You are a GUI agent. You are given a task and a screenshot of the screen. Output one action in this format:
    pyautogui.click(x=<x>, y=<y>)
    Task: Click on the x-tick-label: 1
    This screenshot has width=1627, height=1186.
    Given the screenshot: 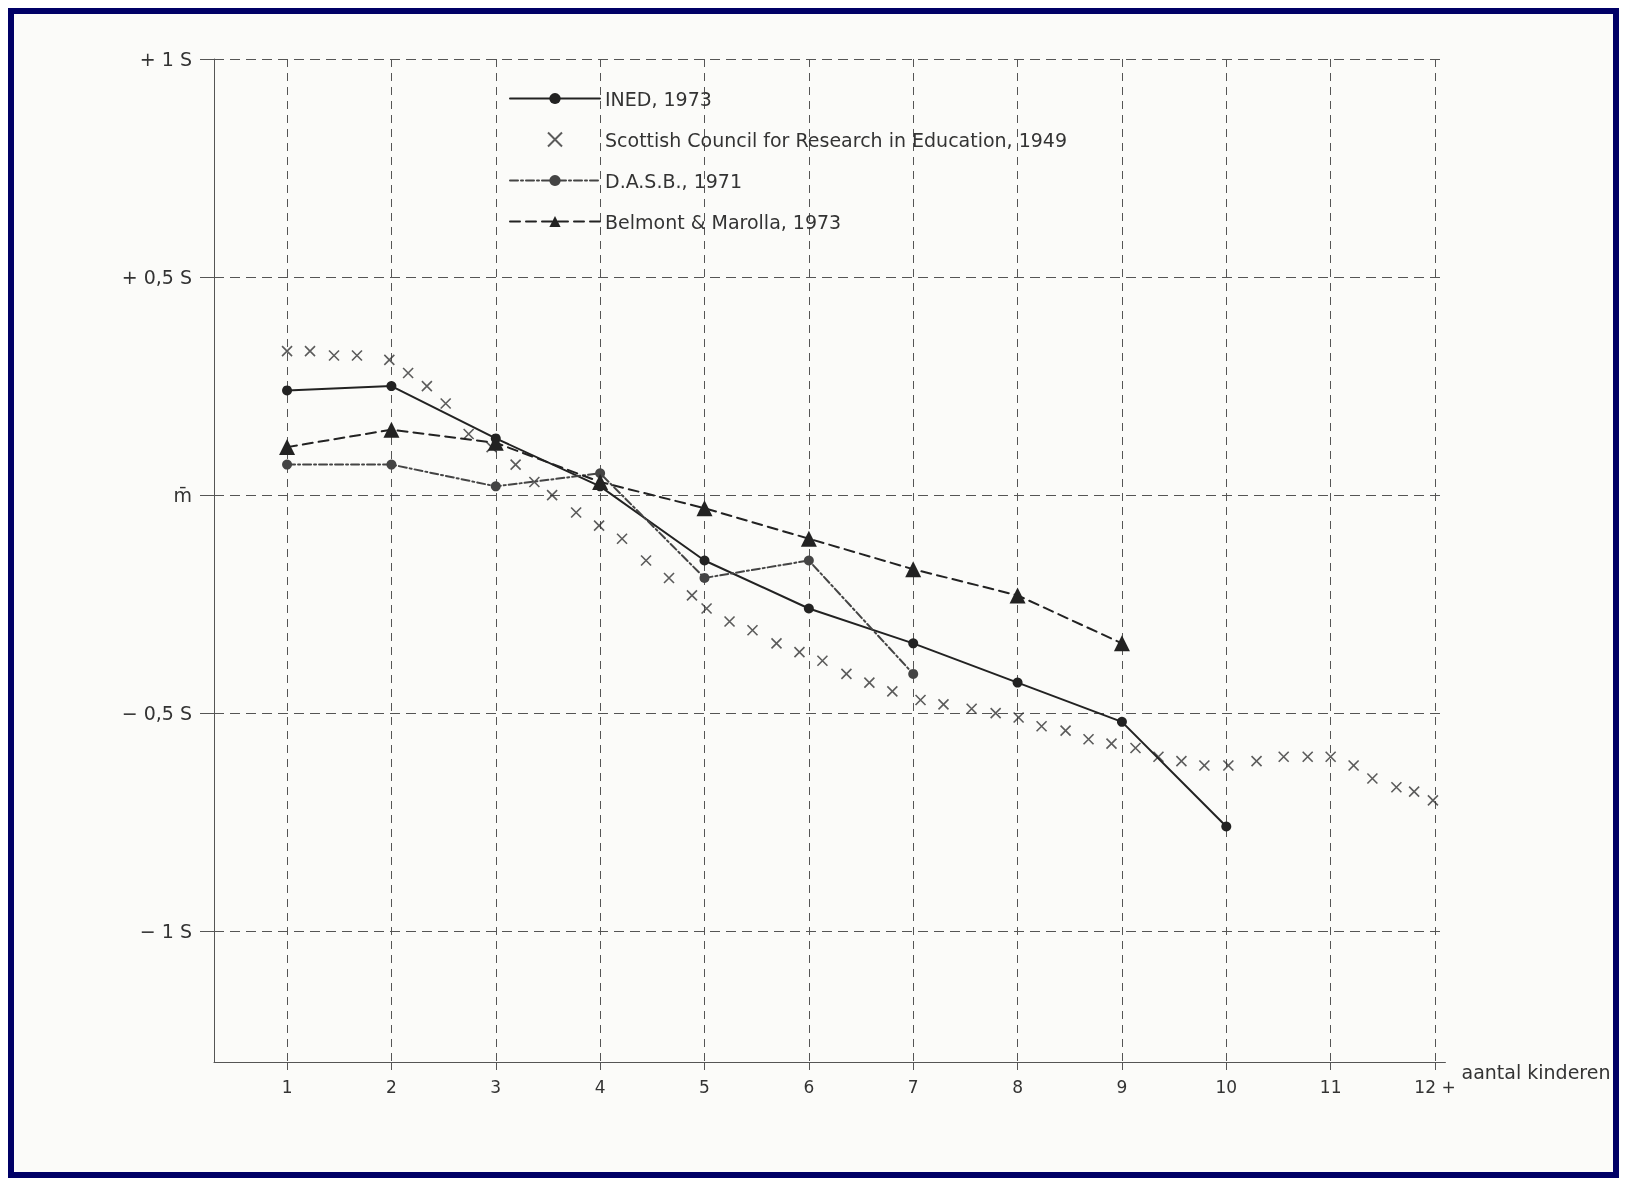 What is the action you would take?
    pyautogui.click(x=287, y=1086)
    